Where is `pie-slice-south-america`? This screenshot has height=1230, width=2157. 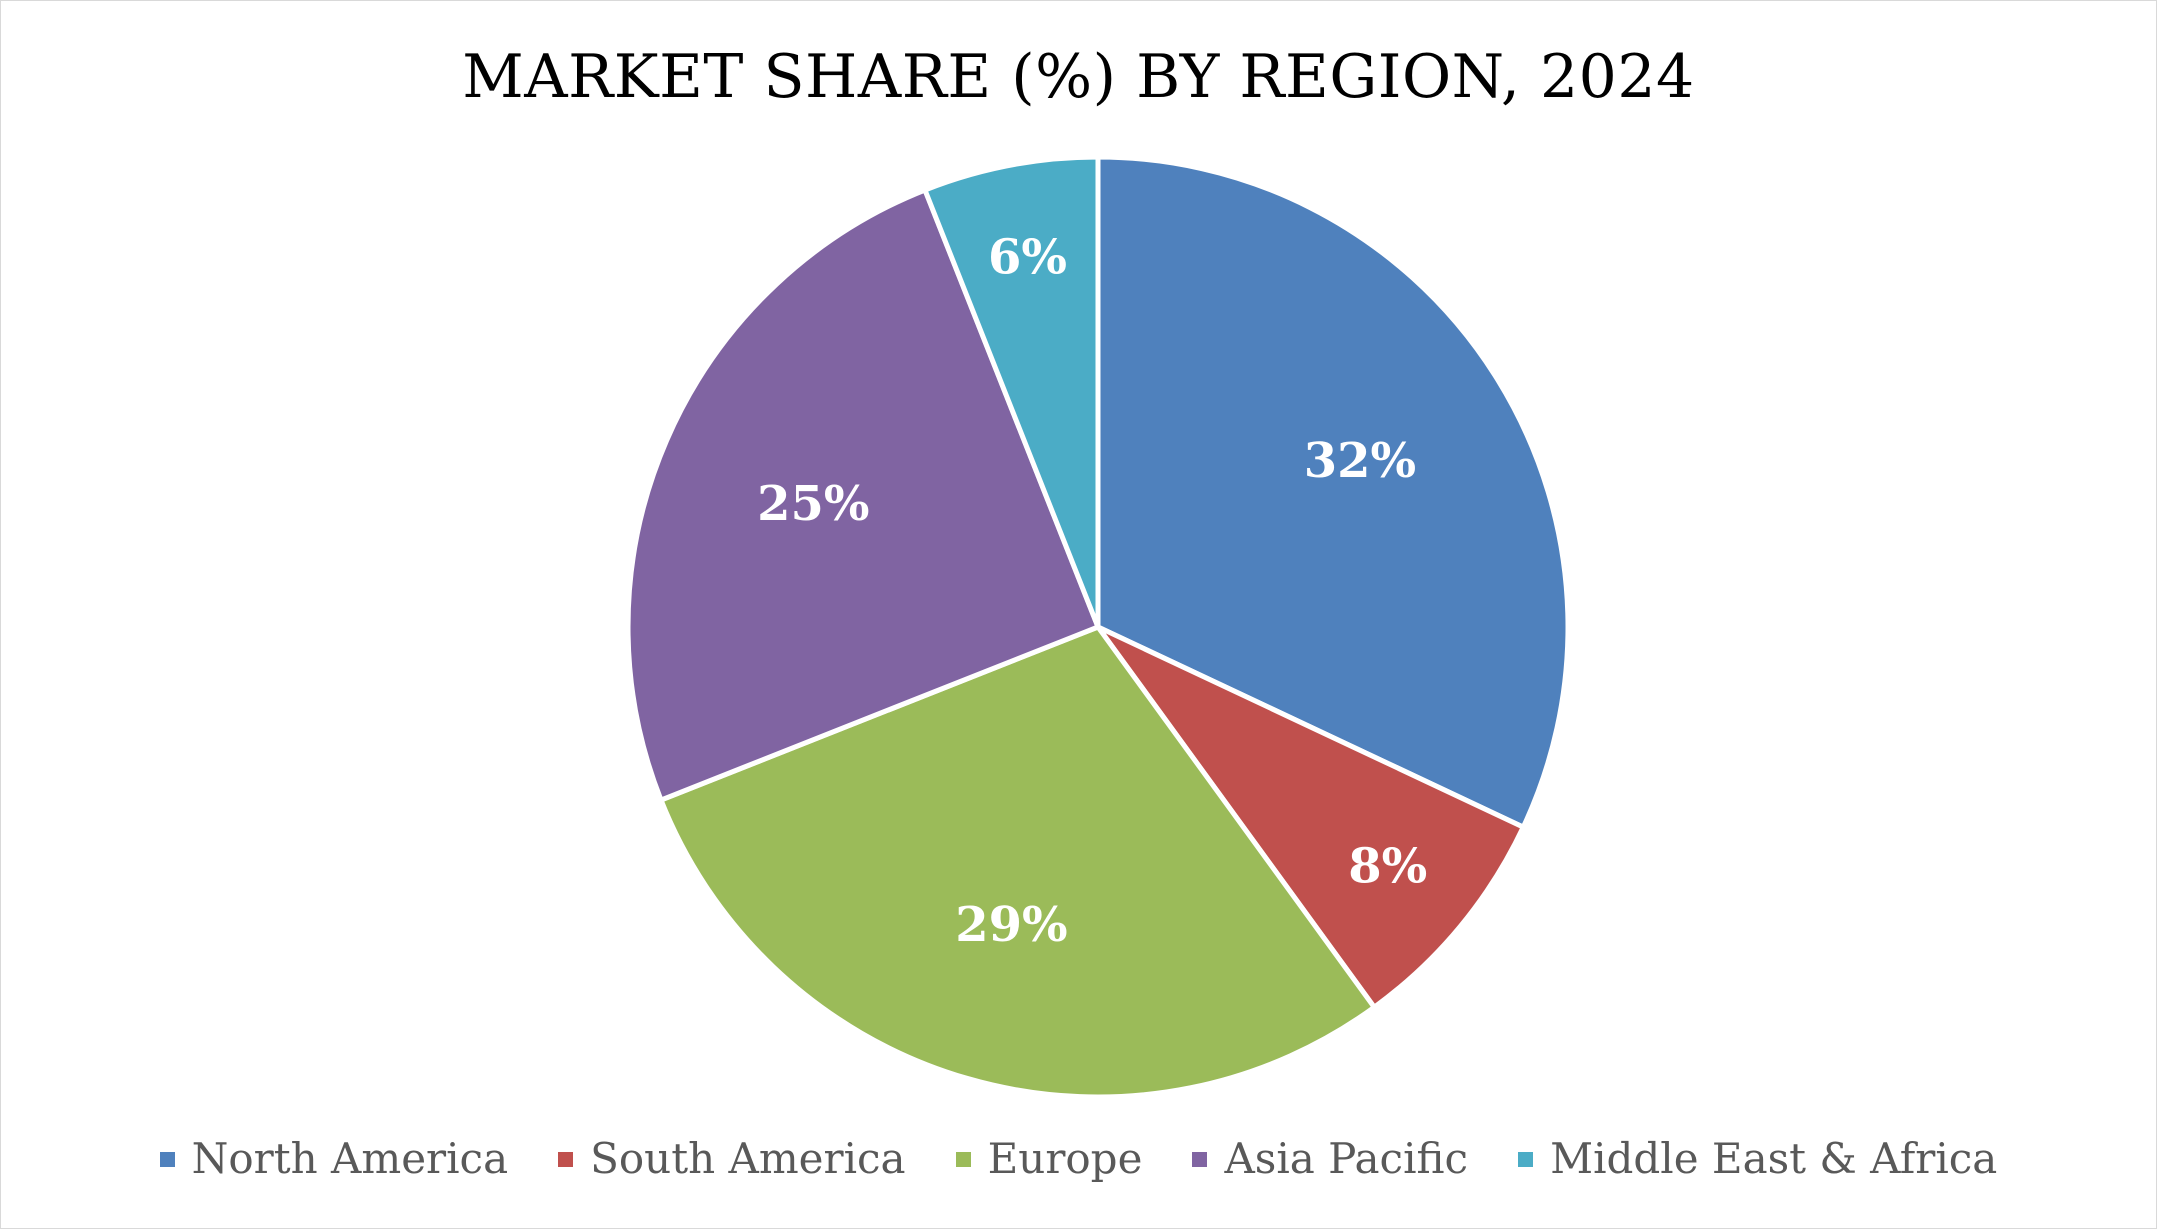 pie-slice-south-america is located at coordinates (1310, 817).